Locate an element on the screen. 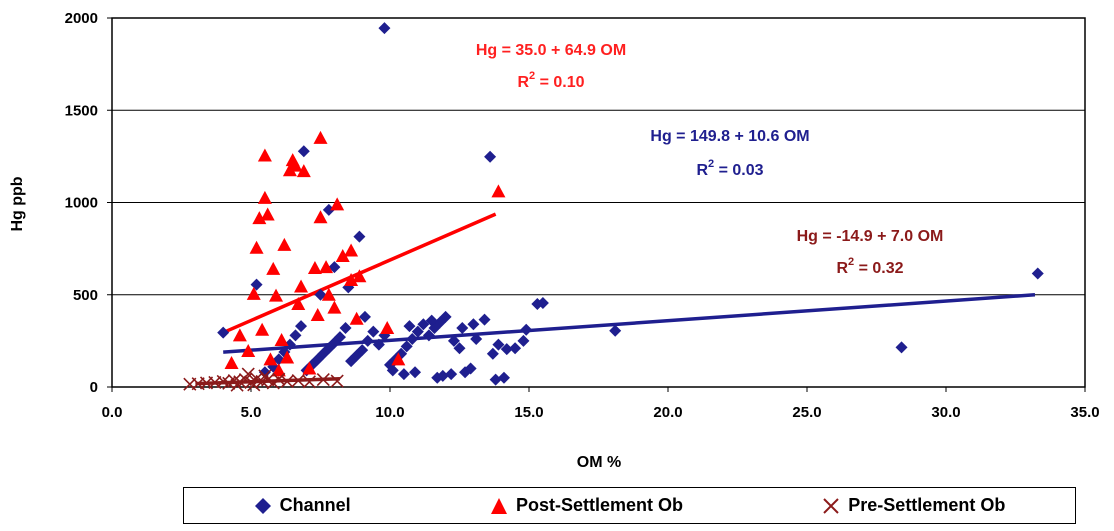  r-squared-post: R2 = 0.10 is located at coordinates (550, 80).